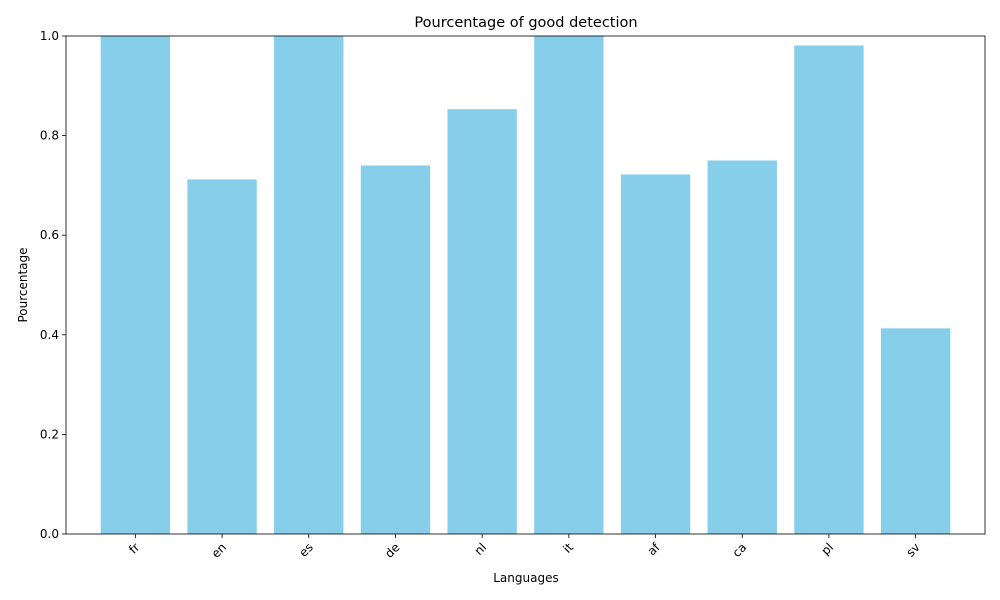 The image size is (1000, 600). Describe the element at coordinates (49, 136) in the screenshot. I see `y-tick-label: 0.8` at that location.